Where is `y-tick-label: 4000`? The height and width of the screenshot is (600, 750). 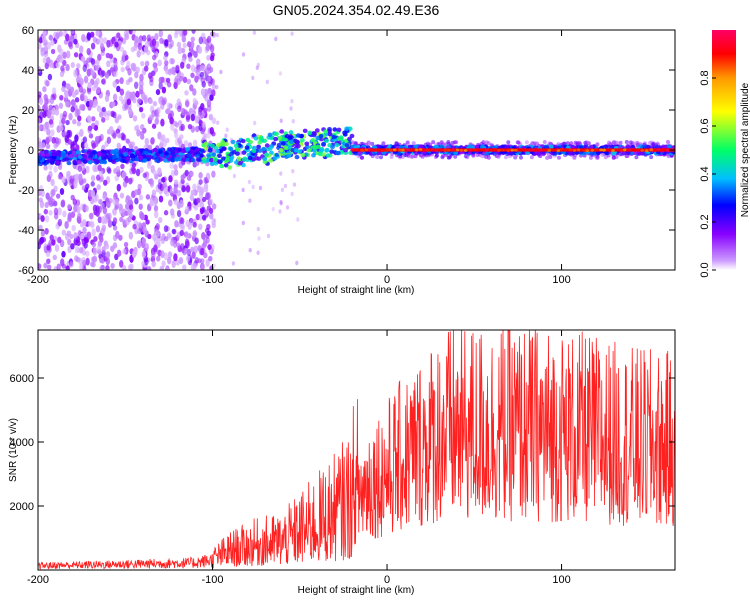
y-tick-label: 4000 is located at coordinates (22, 443).